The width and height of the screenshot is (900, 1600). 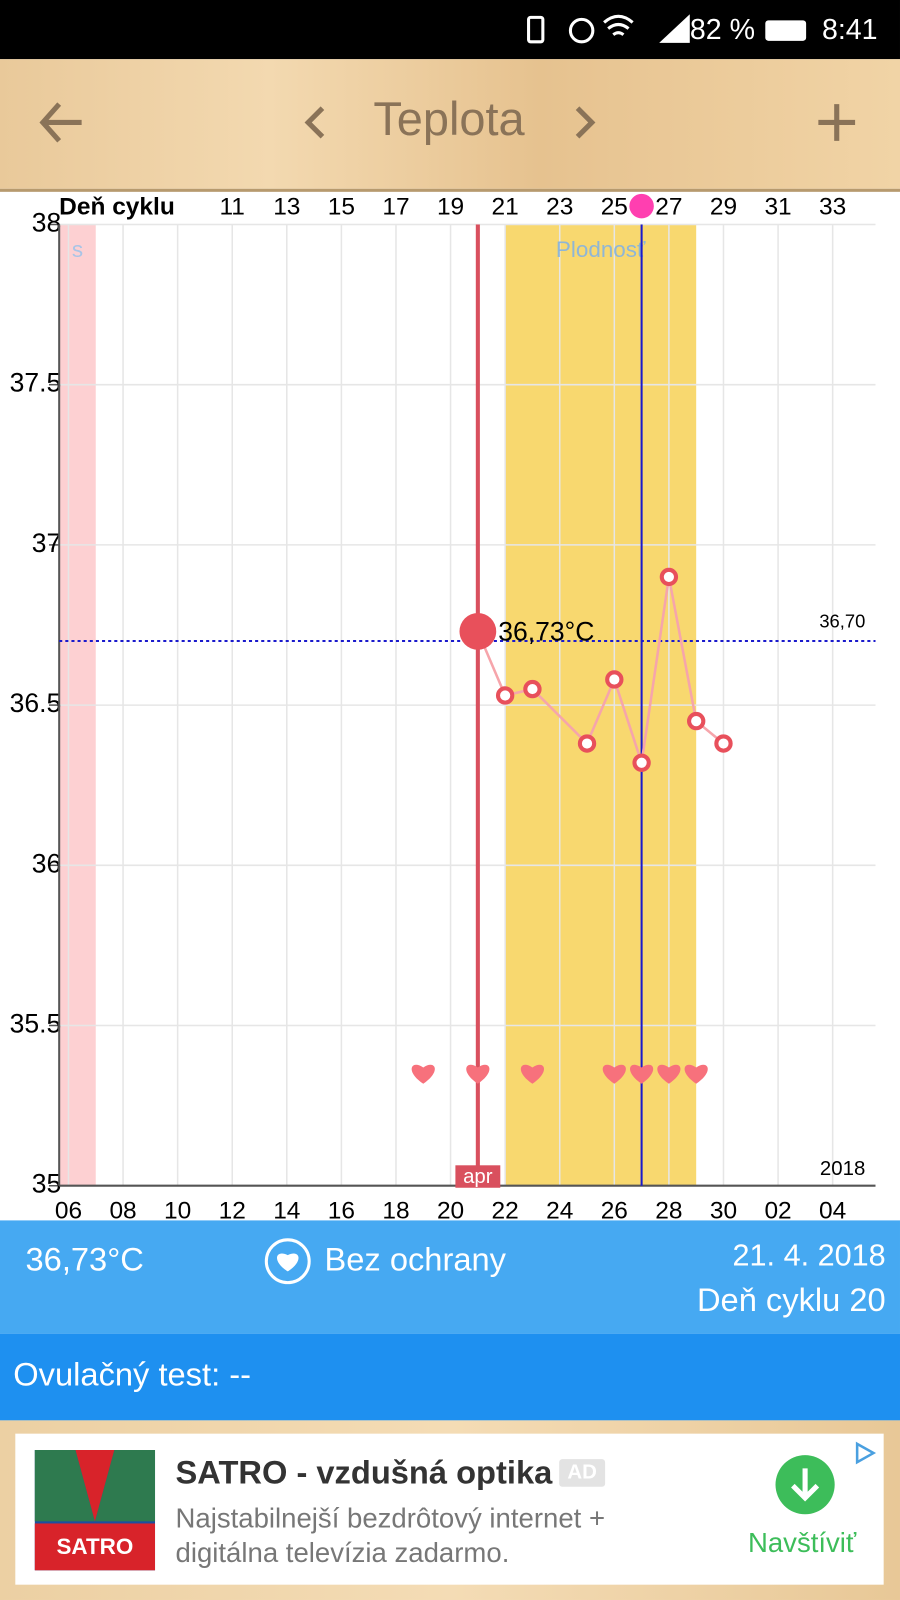 I want to click on y-tick-label: 37.5, so click(x=36, y=383).